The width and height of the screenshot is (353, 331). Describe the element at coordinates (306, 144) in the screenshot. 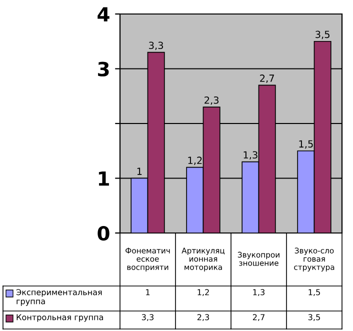

I see `text: 1,5` at that location.